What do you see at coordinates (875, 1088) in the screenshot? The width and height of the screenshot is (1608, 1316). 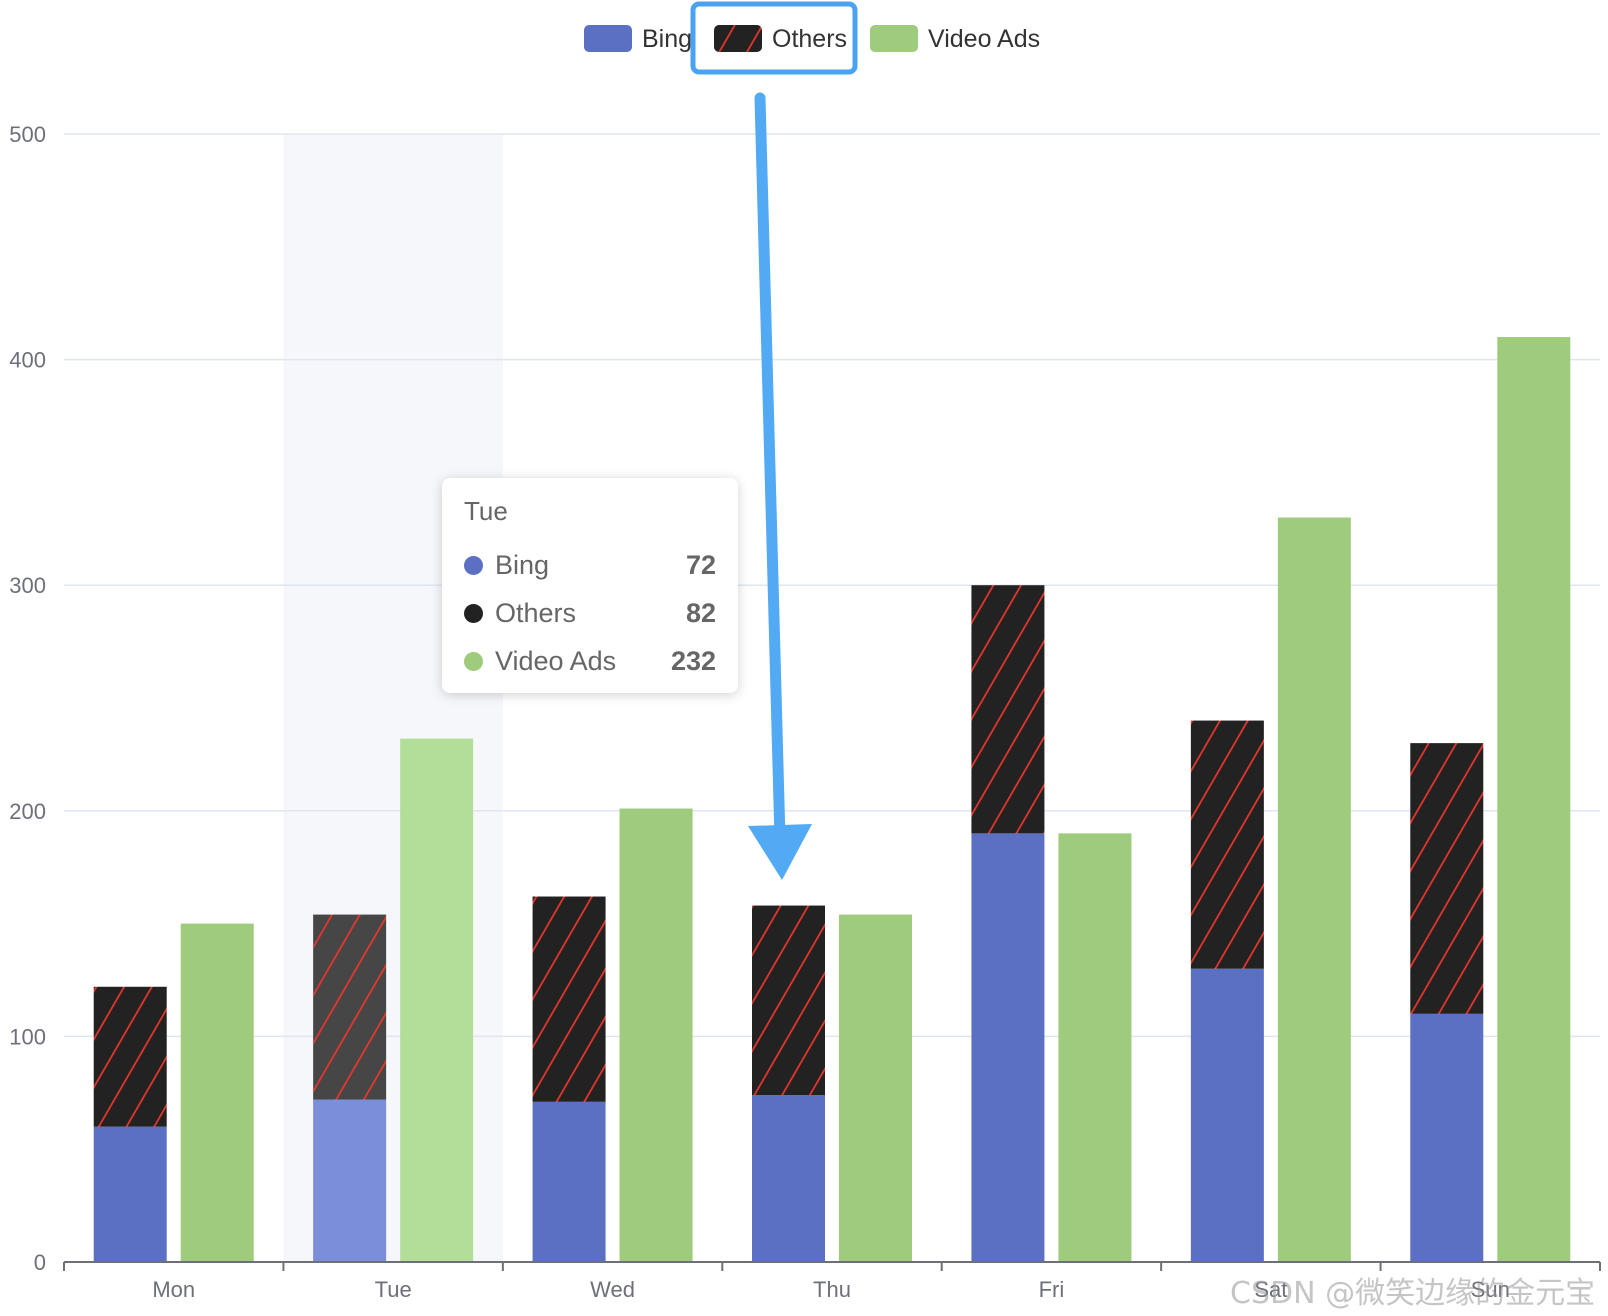 I see `bar-video-ads-thu` at bounding box center [875, 1088].